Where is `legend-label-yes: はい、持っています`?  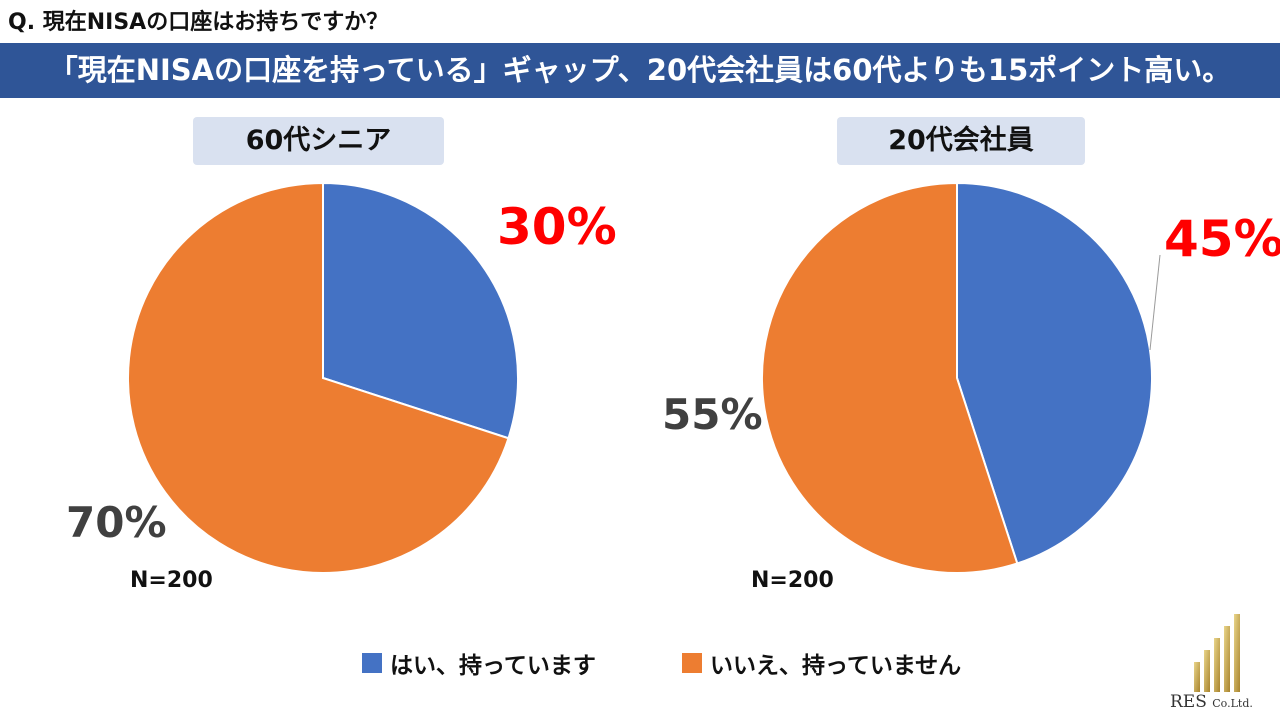
legend-label-yes: はい、持っています is located at coordinates (493, 666).